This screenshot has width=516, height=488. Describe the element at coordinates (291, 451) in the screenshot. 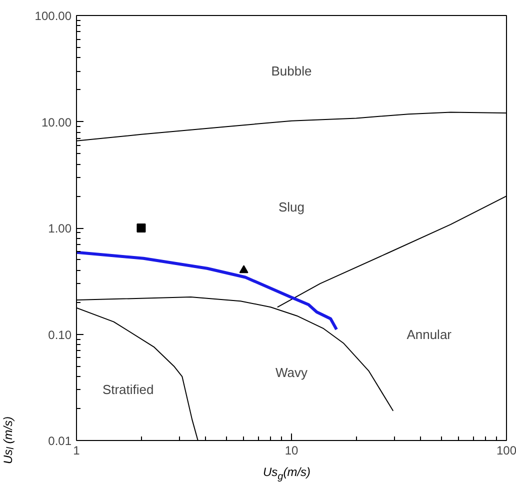

I see `x-tick-label: 10` at that location.